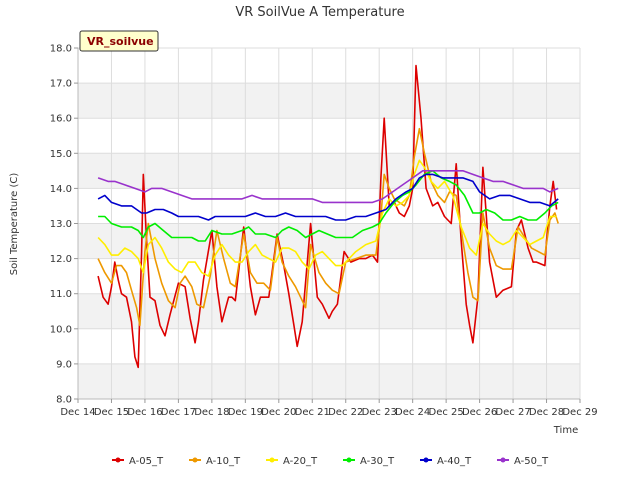  Describe the element at coordinates (503, 460) in the screenshot. I see `legend-marker-A-50_T` at that location.